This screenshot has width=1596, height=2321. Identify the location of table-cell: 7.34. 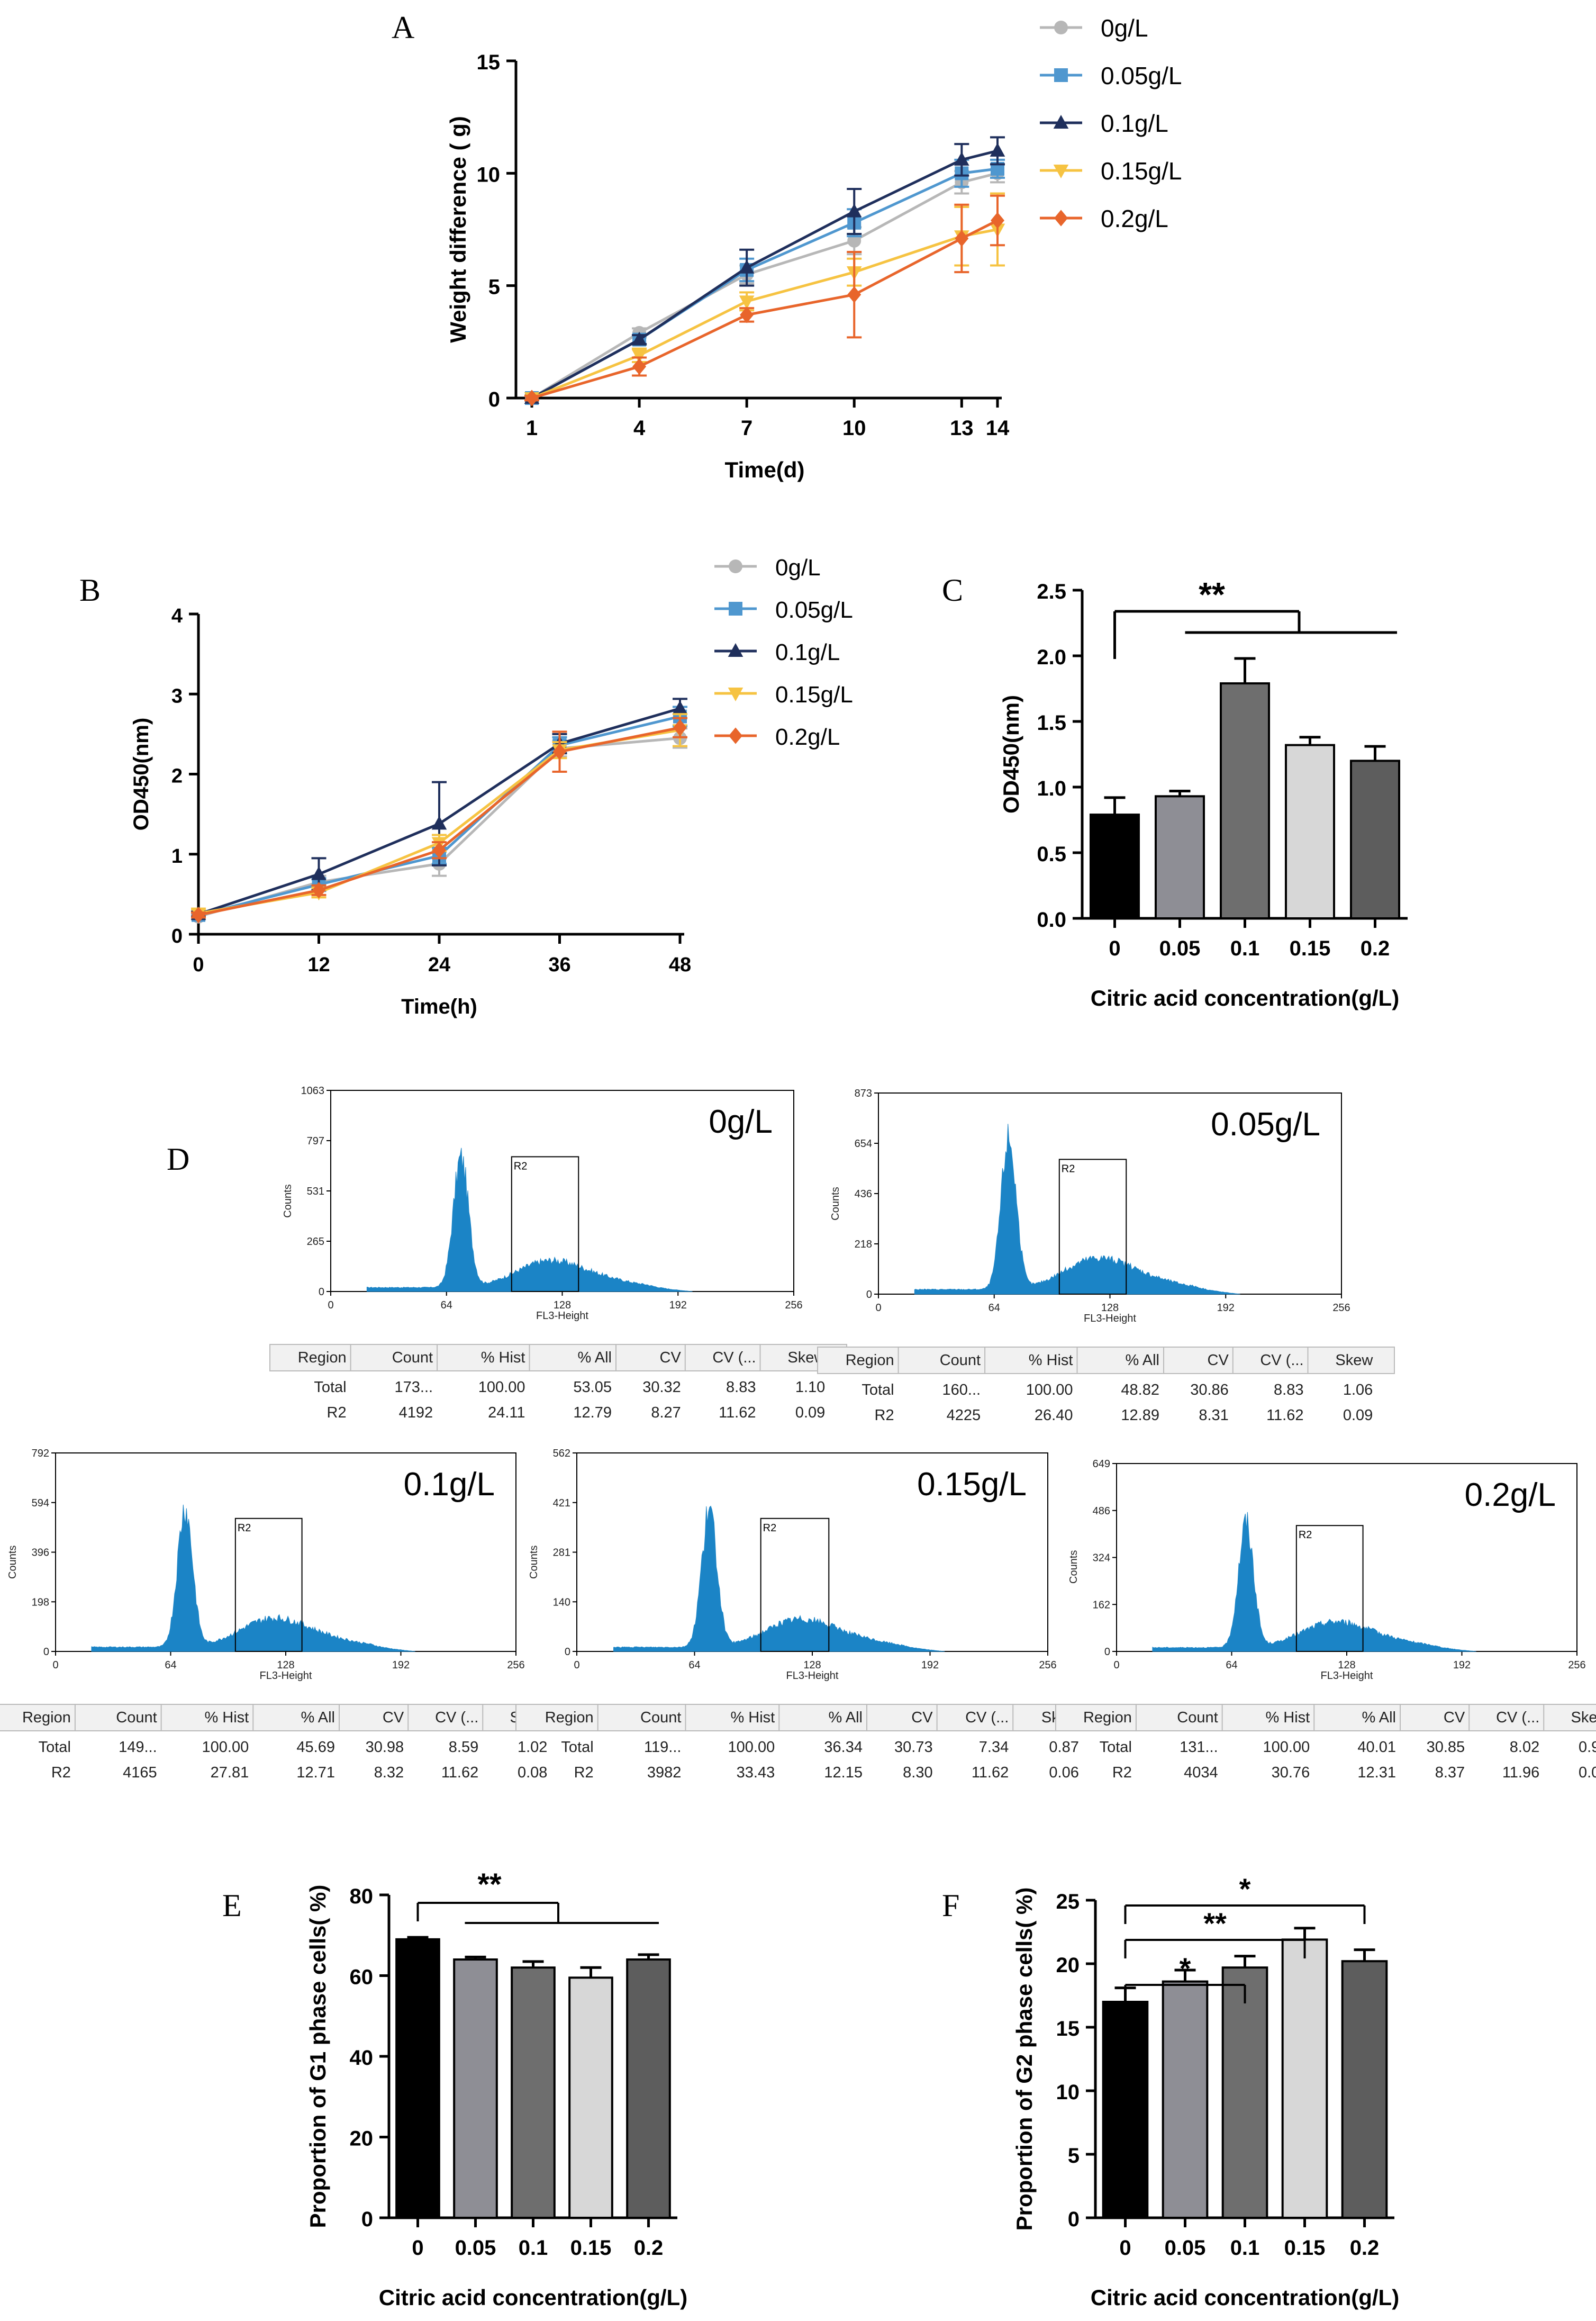
(994, 1747).